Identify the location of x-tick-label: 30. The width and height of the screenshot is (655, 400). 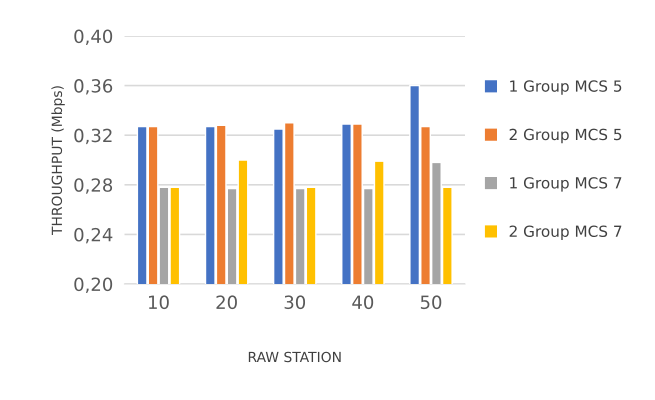
(295, 302).